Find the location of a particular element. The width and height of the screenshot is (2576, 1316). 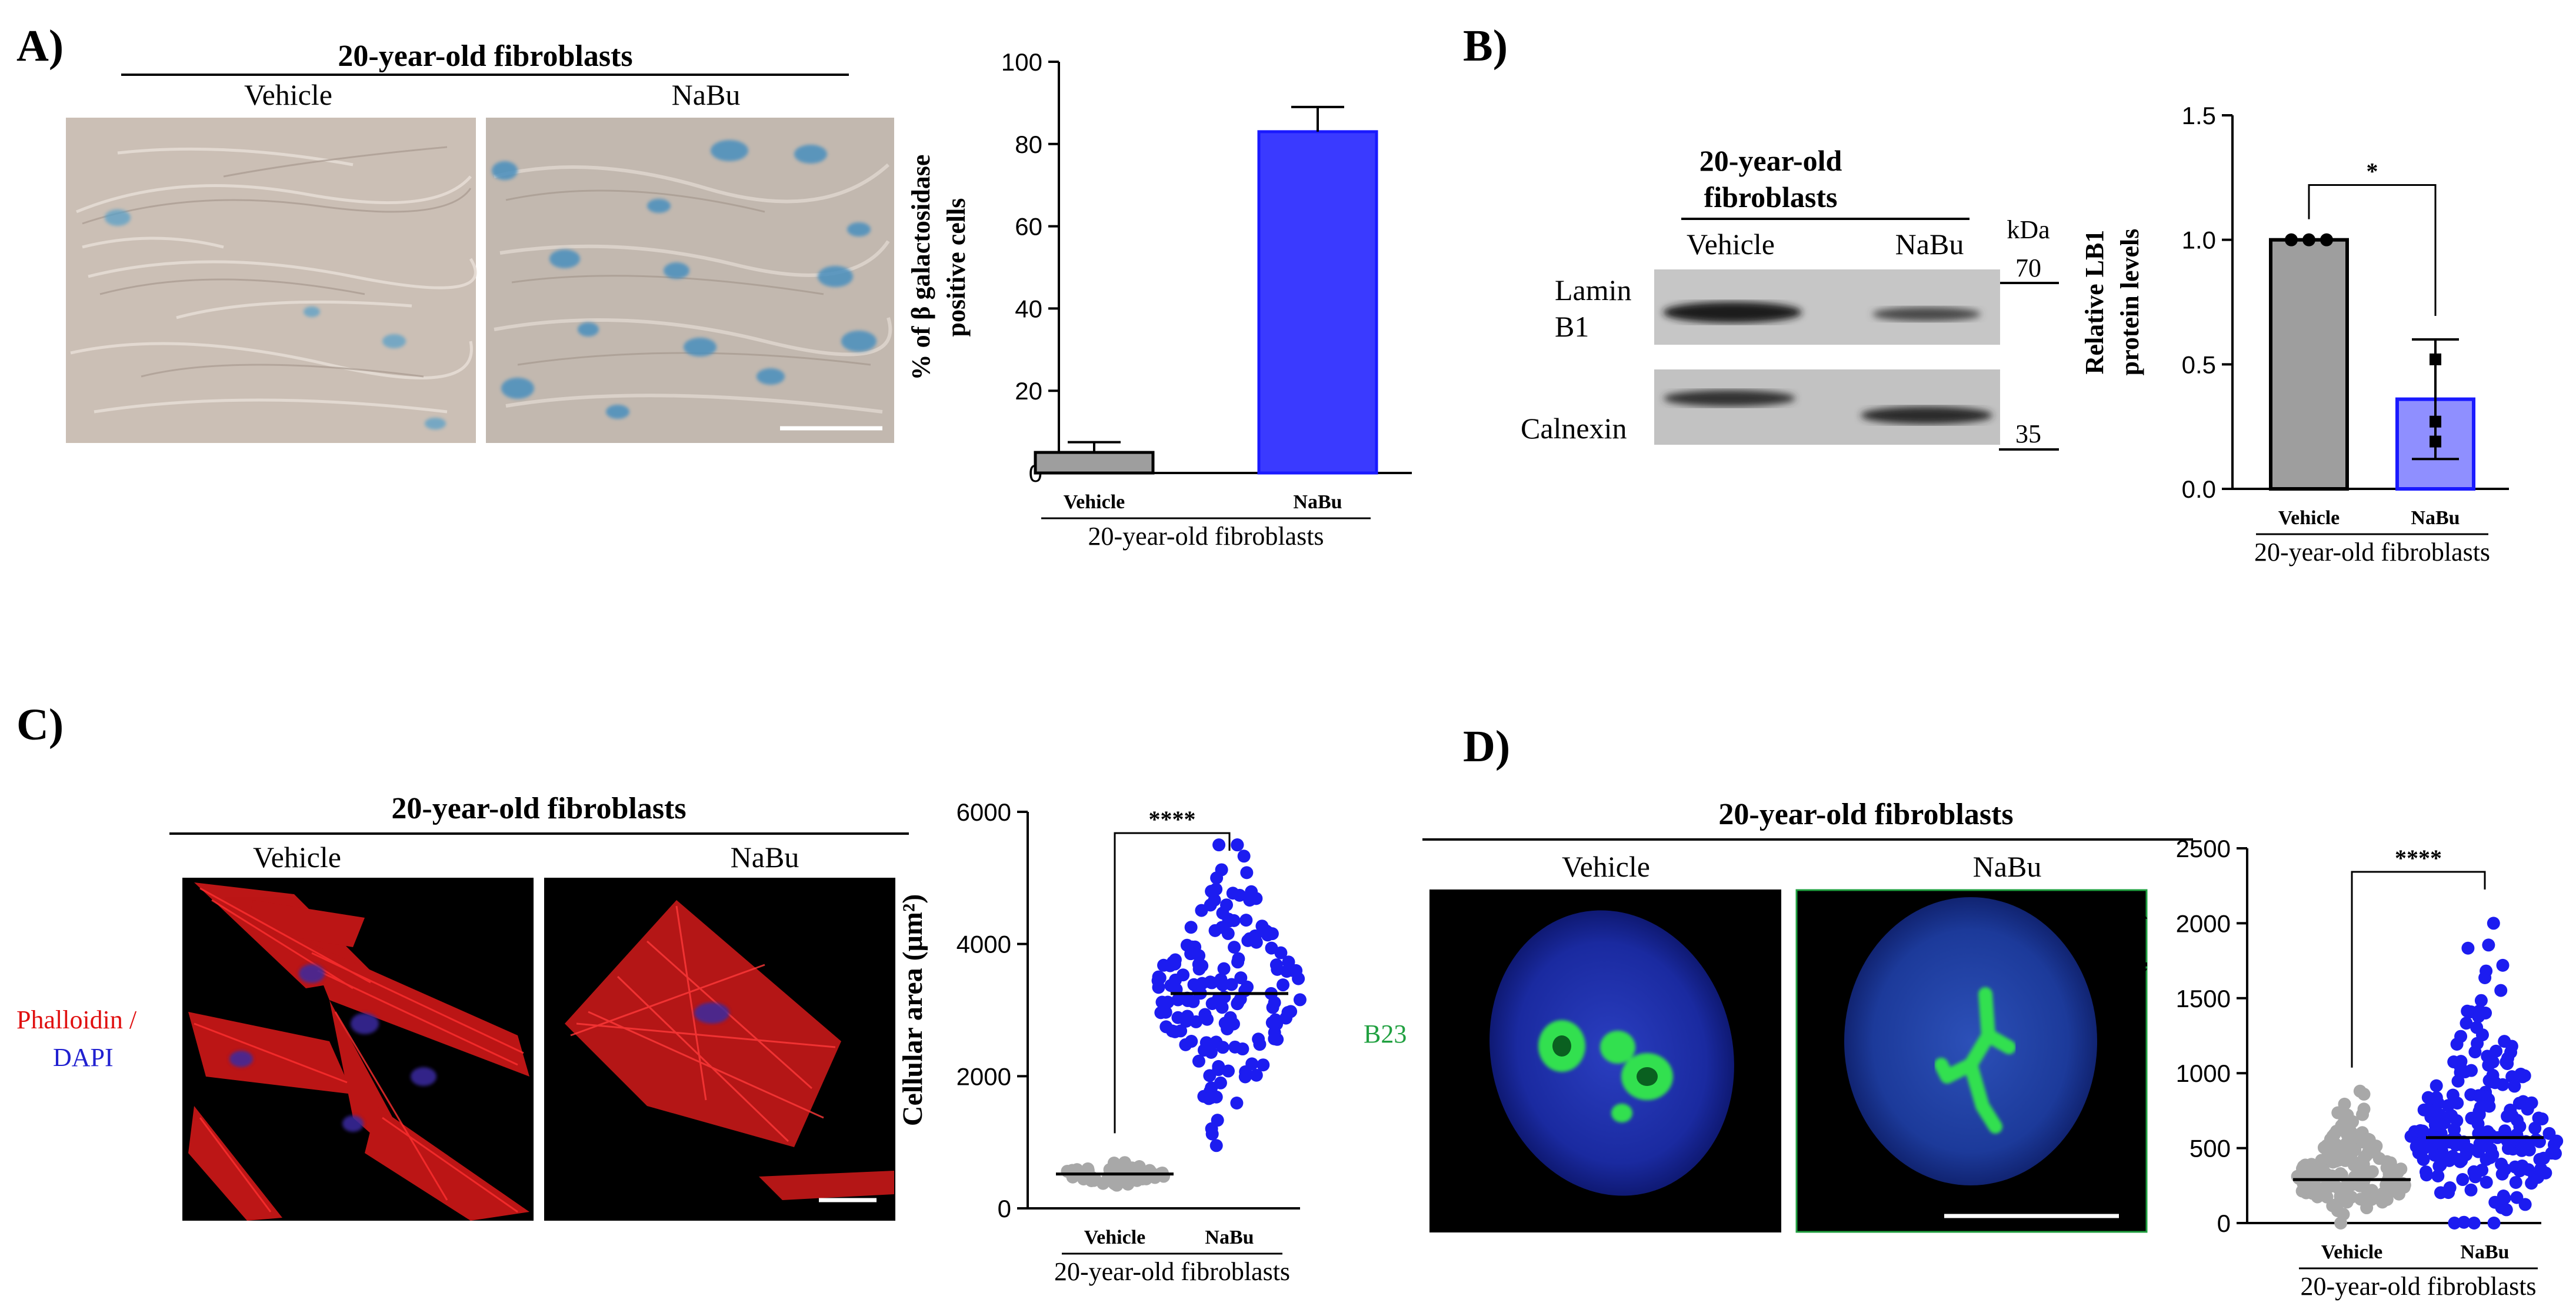

y-tick-label-d: 500 is located at coordinates (2210, 1148).